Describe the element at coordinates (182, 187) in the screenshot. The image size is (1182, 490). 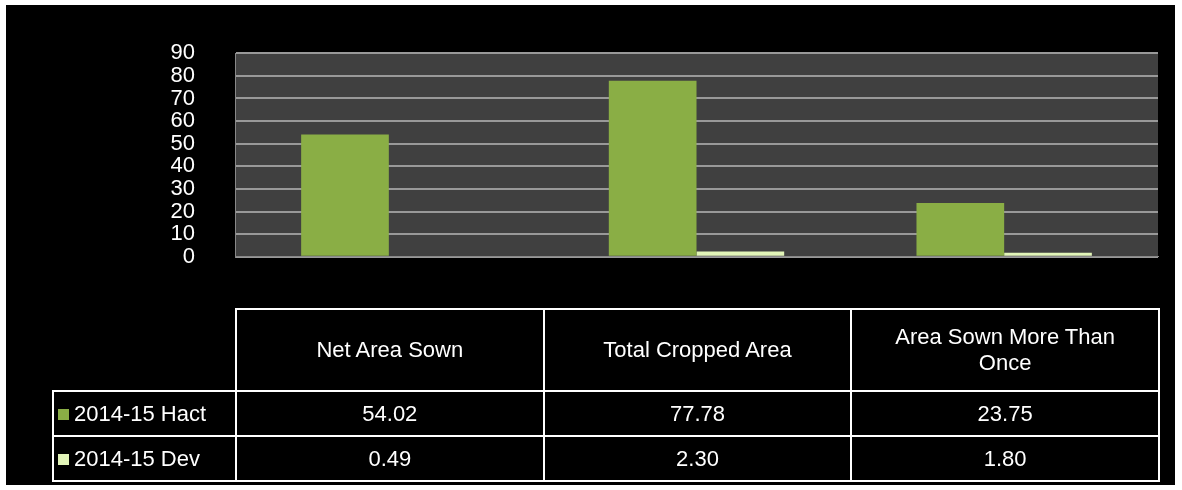
I see `y-tick-label: 30` at that location.